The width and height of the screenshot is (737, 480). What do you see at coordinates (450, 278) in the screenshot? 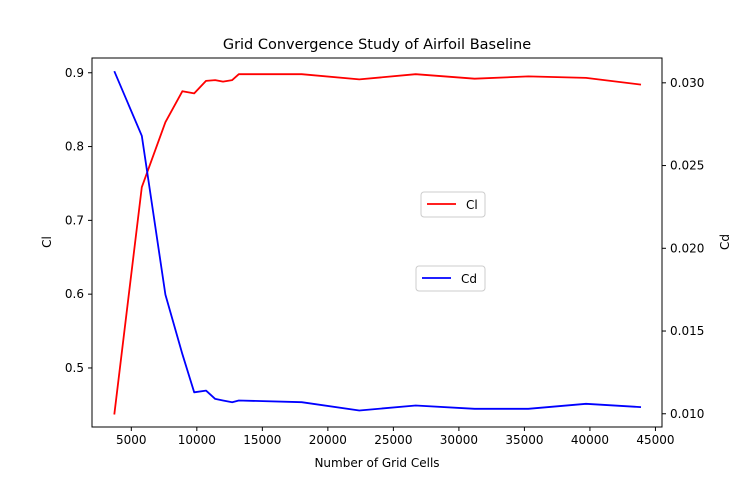
I see `legend-cd: Cd` at bounding box center [450, 278].